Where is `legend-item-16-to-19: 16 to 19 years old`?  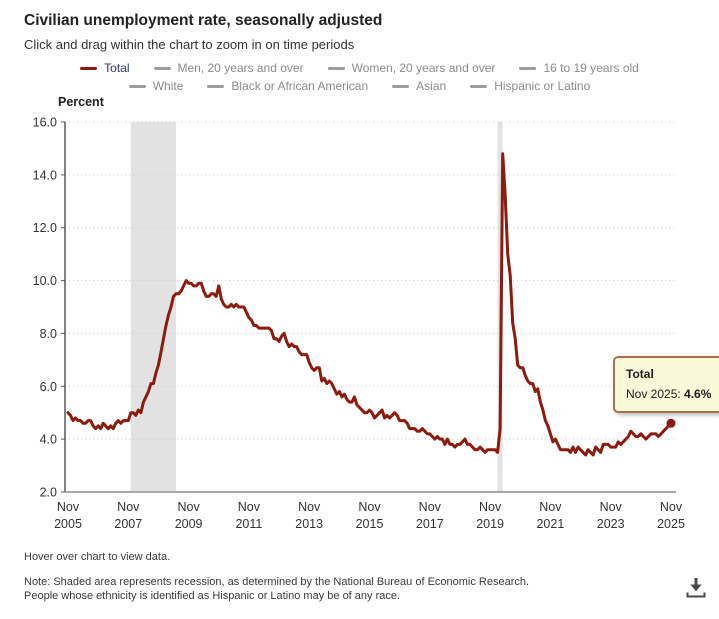 legend-item-16-to-19: 16 to 19 years old is located at coordinates (579, 68).